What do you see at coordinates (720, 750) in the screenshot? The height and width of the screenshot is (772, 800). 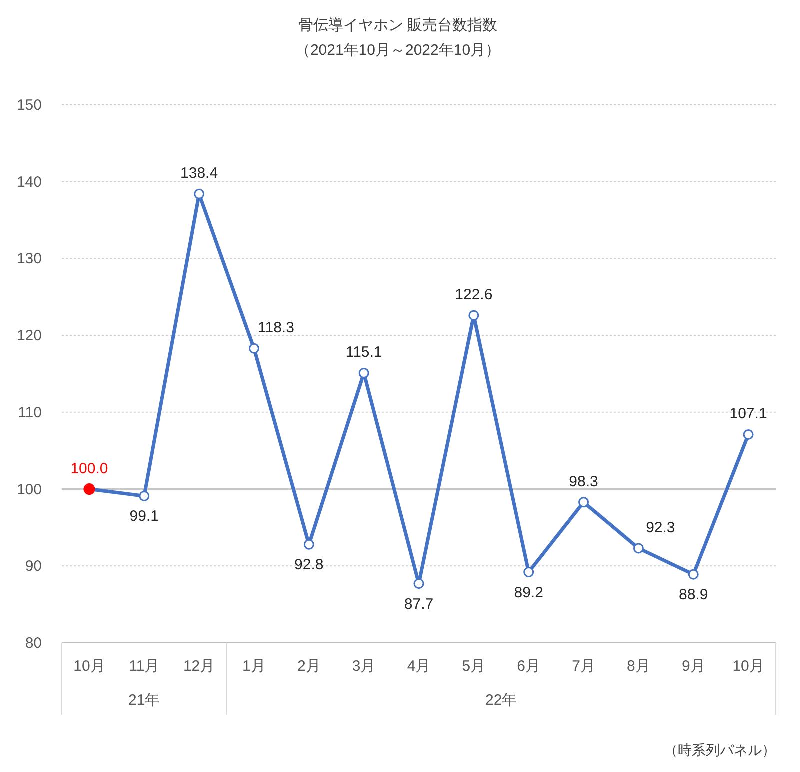 I see `text: （時系列パネル）` at bounding box center [720, 750].